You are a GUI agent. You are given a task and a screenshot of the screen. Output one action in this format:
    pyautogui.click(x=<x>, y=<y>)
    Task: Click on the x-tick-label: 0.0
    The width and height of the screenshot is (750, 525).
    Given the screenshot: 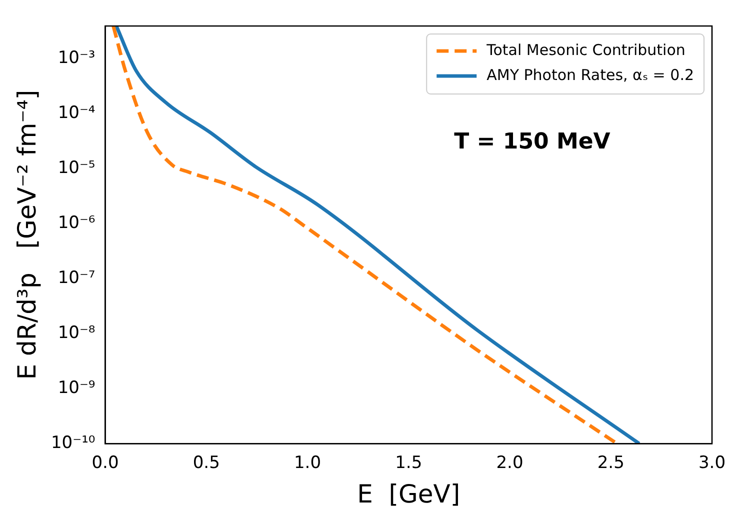 What is the action you would take?
    pyautogui.click(x=105, y=463)
    